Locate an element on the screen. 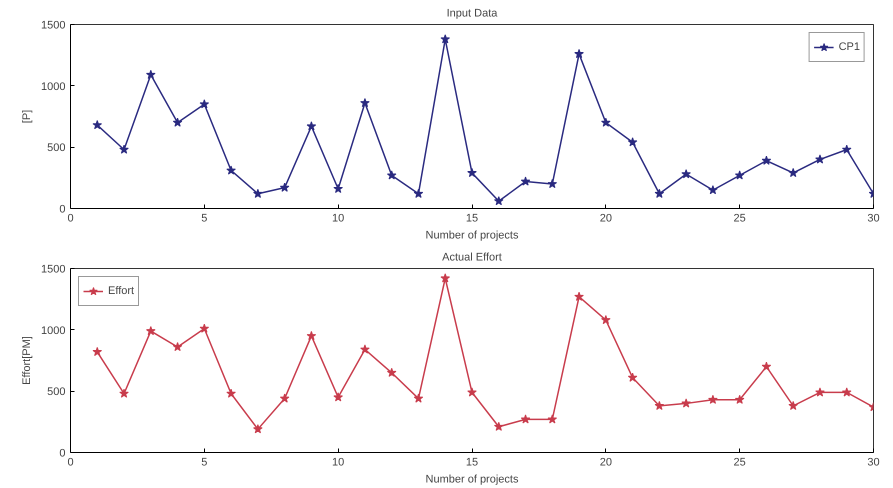  y-axis-title: [P] is located at coordinates (27, 117).